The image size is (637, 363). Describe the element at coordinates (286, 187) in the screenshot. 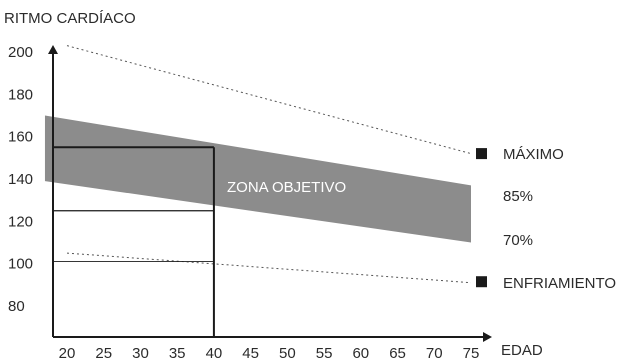

I see `target-zone-label: ZONA OBJETIVO` at that location.